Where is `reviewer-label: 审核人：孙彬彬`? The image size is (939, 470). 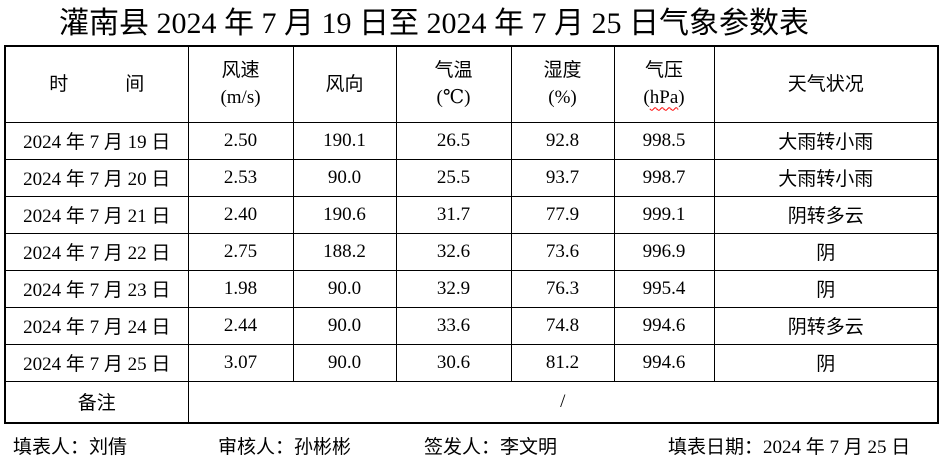
reviewer-label: 审核人：孙彬彬 is located at coordinates (285, 447).